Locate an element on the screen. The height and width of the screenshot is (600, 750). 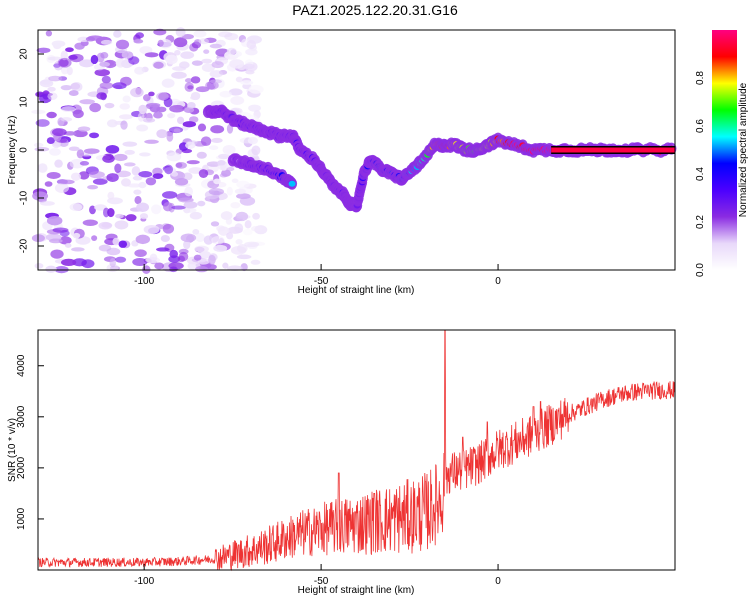
colorbar-tick-label: 0.8 is located at coordinates (700, 78).